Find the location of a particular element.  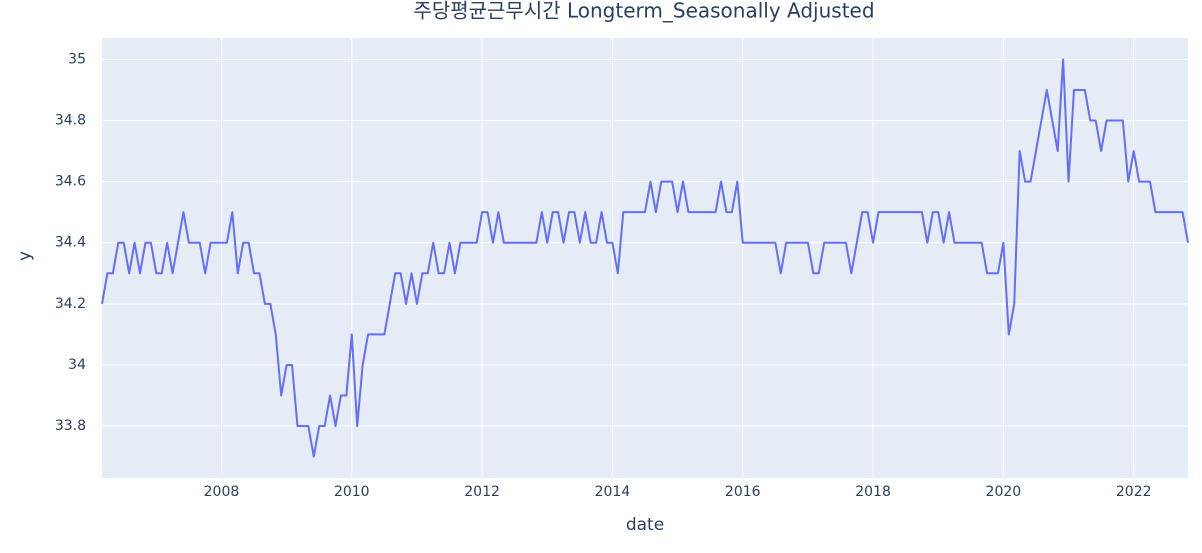

y-tick-label: 34 is located at coordinates (77, 365).